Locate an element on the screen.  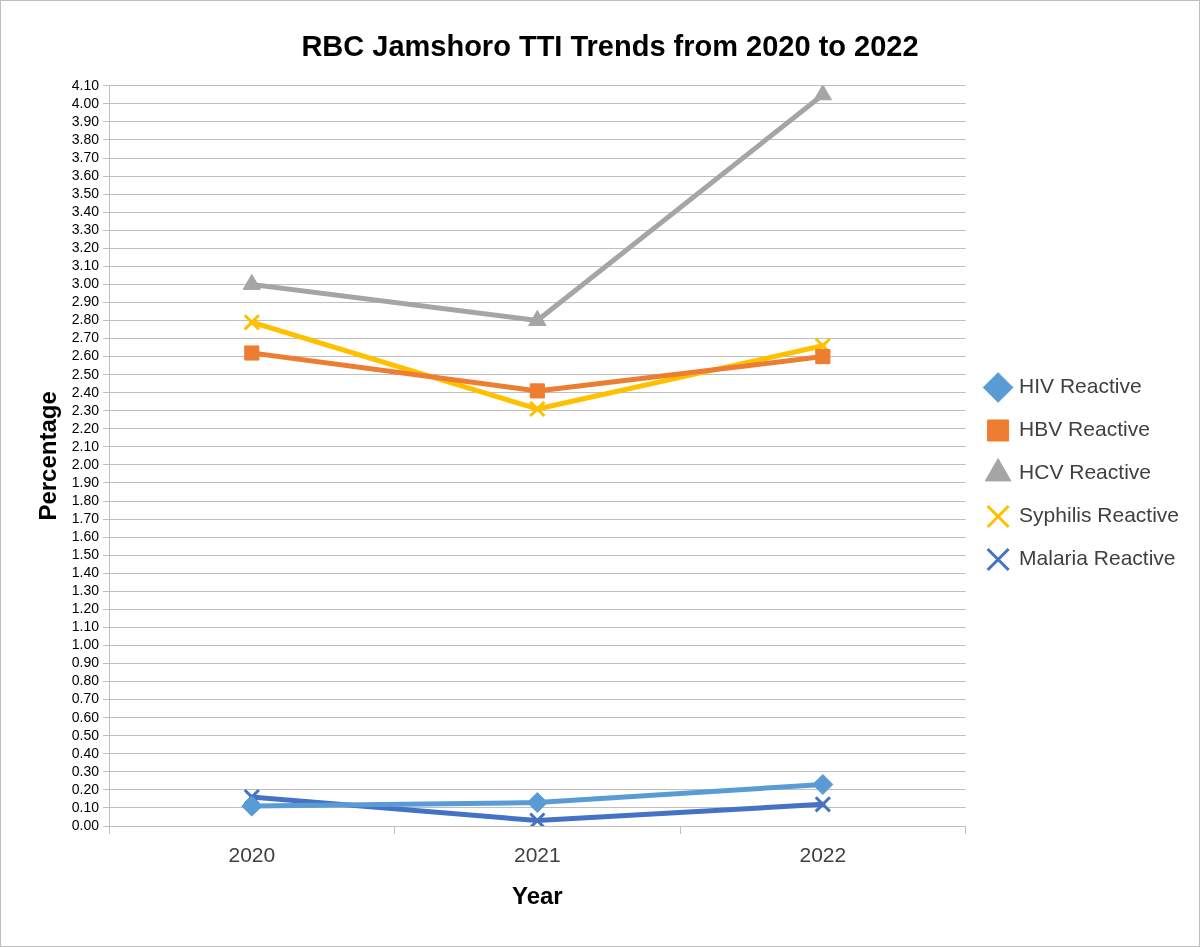
y-tick-label: 1.90 is located at coordinates (85, 481).